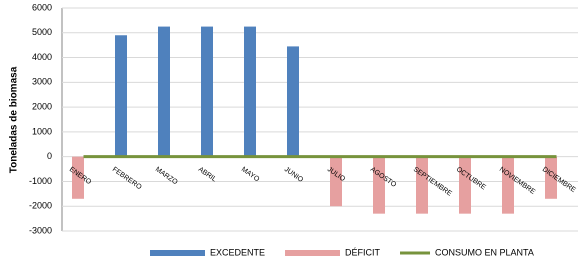  I want to click on y-tick-label: 3000, so click(42, 82).